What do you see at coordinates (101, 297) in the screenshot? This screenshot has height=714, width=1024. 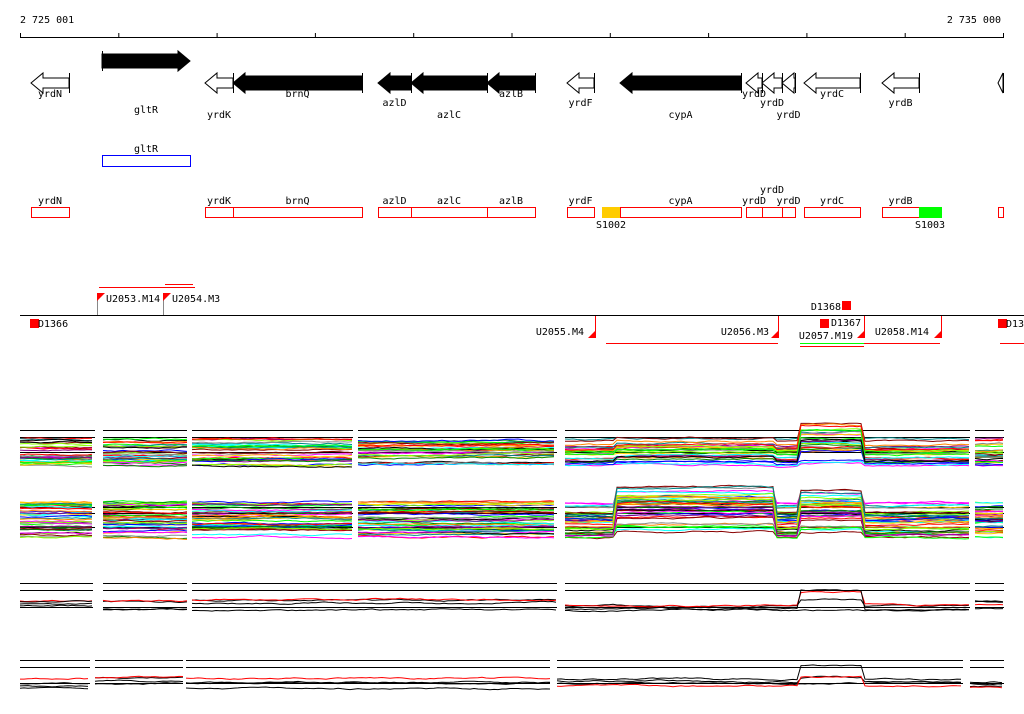 I see `feature-flag-icon` at bounding box center [101, 297].